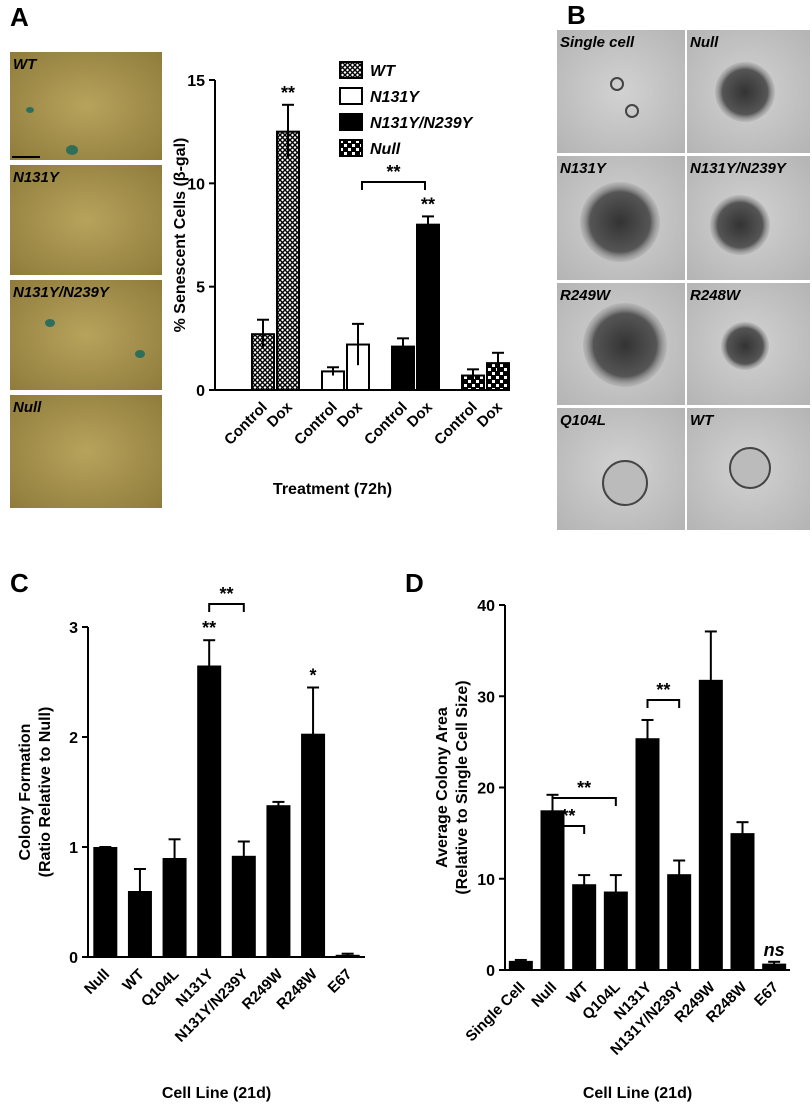 The width and height of the screenshot is (812, 1116). Describe the element at coordinates (25, 792) in the screenshot. I see `y-axis-label: Colony Formation` at that location.